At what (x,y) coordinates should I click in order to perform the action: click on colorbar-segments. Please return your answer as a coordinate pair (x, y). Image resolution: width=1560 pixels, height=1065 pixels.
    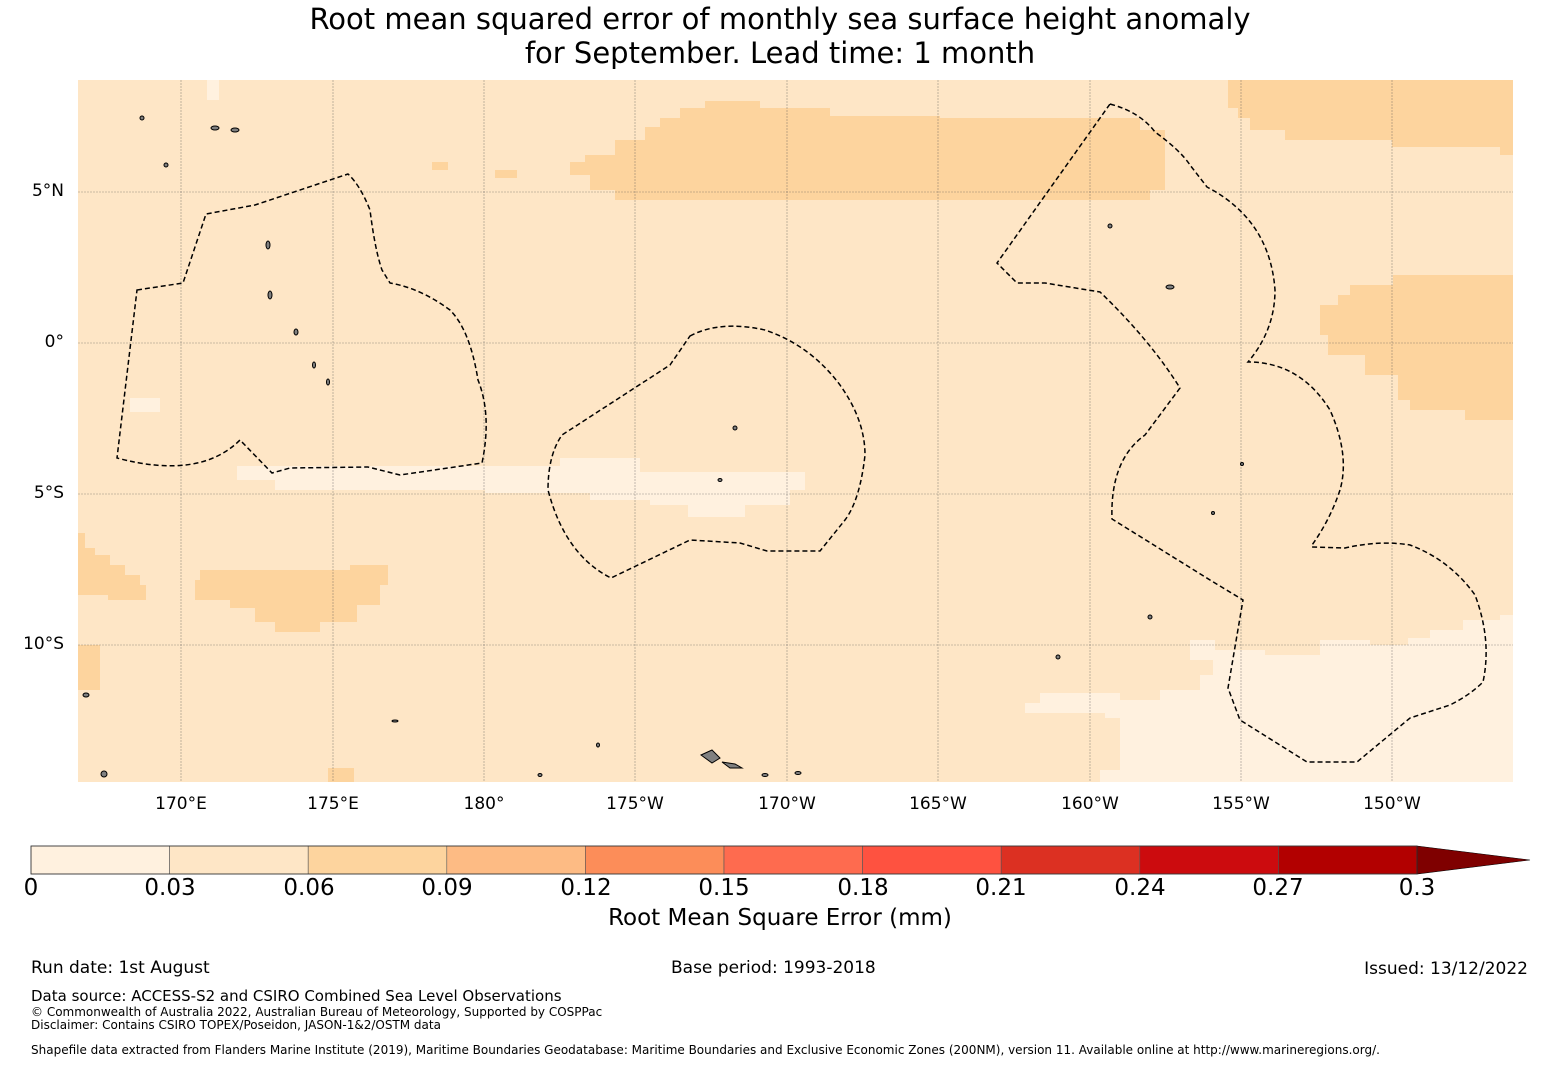
    Looking at the image, I should click on (724, 860).